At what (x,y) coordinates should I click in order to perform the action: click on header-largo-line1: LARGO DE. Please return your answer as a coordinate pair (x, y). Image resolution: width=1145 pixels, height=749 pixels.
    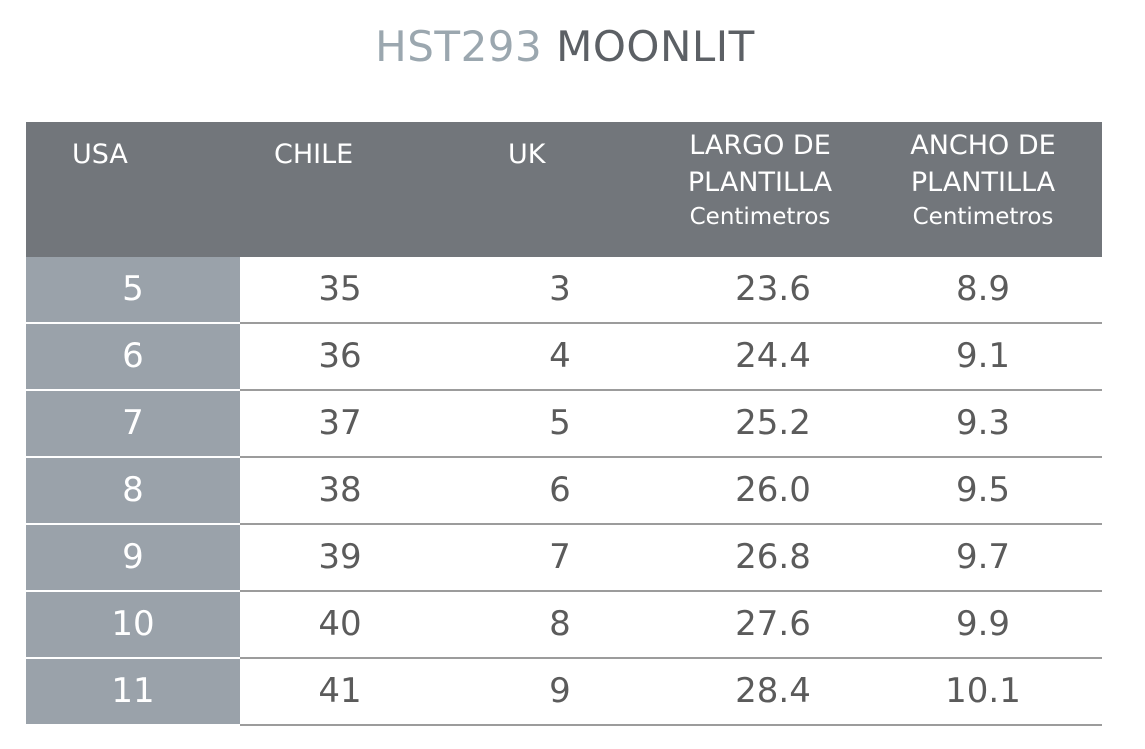
    Looking at the image, I should click on (760, 145).